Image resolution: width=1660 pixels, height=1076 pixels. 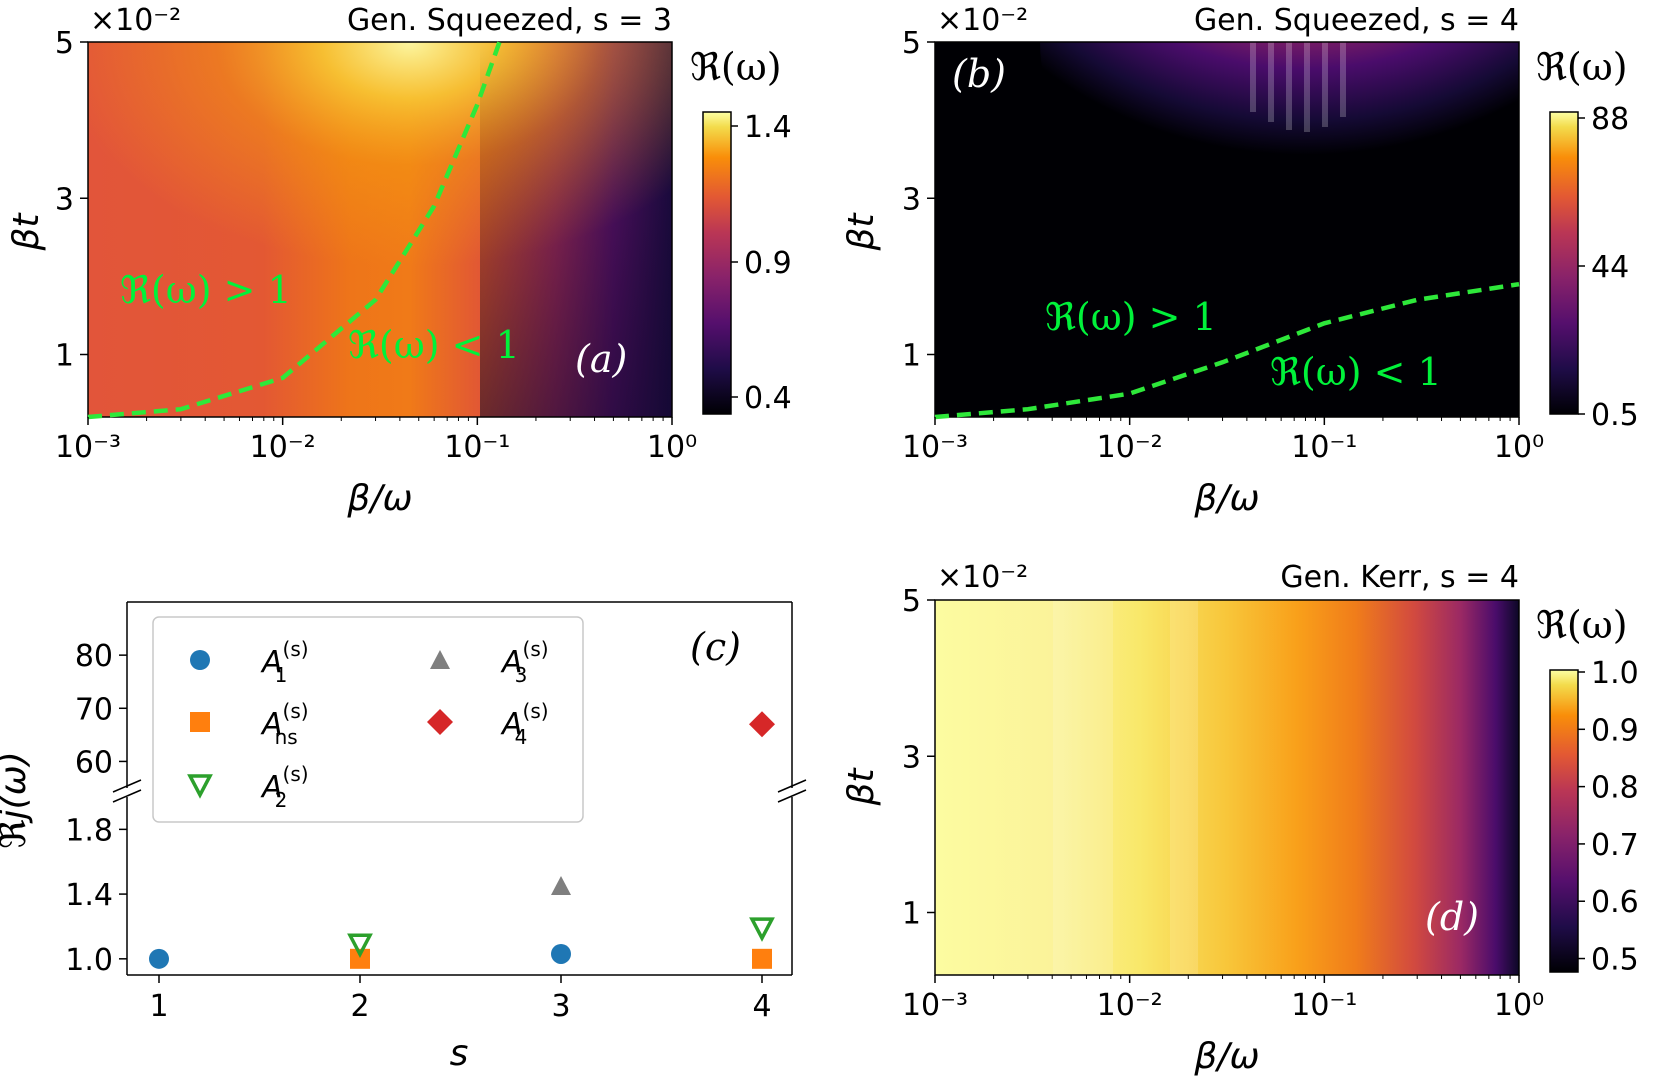 I want to click on panel-d-frame, so click(x=1227, y=787).